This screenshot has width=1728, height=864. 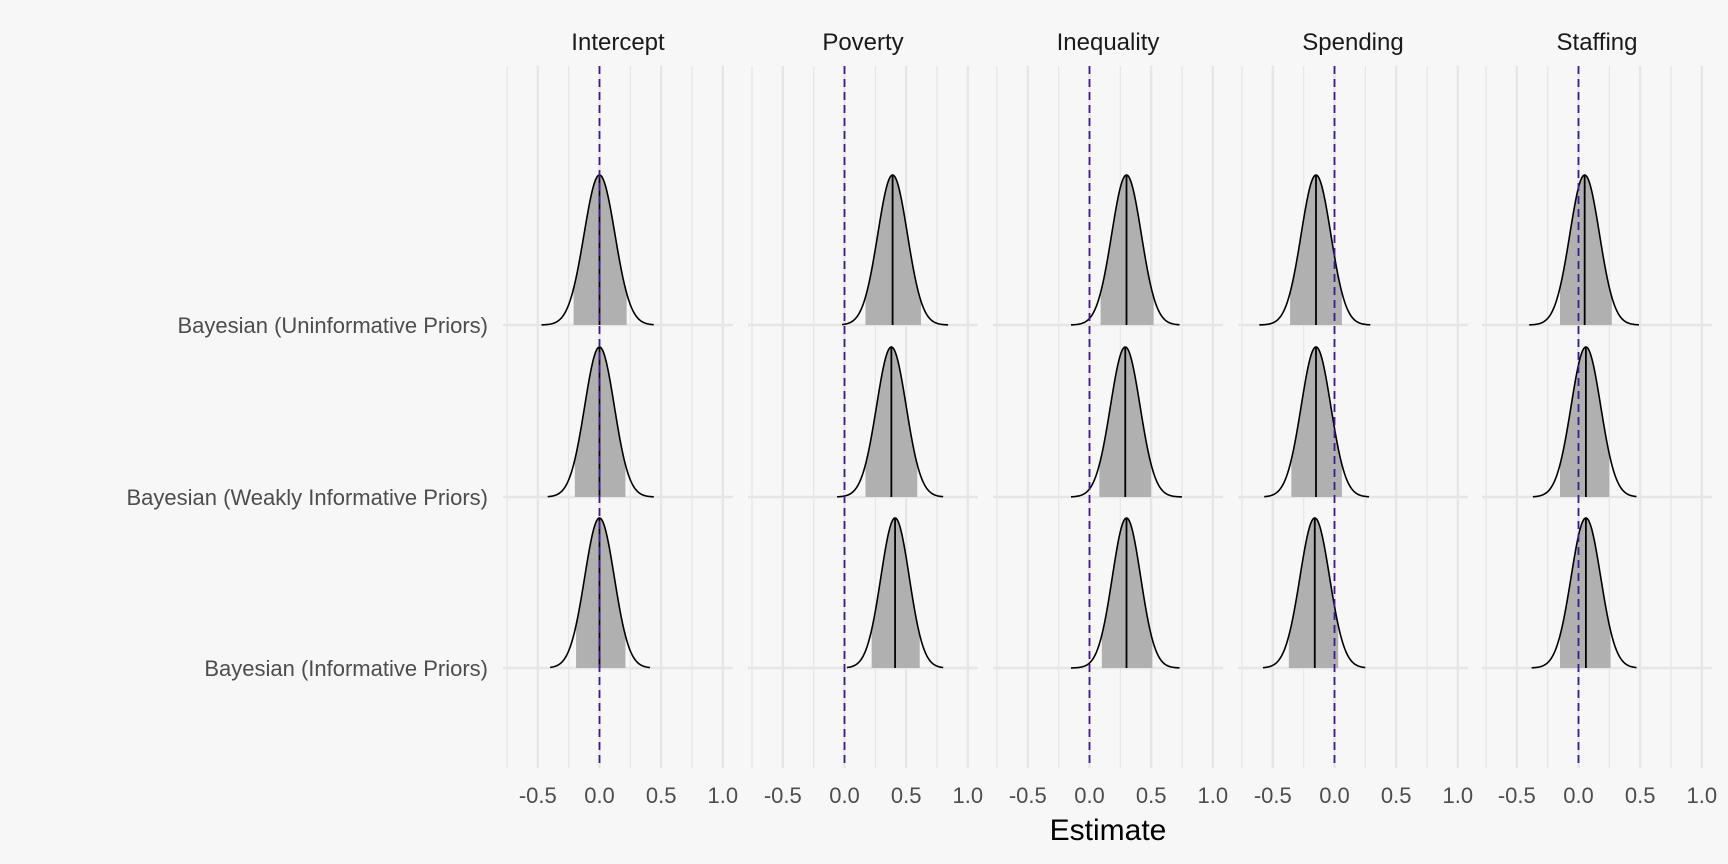 What do you see at coordinates (723, 795) in the screenshot?
I see `x-tick-label-intercept: 1.0` at bounding box center [723, 795].